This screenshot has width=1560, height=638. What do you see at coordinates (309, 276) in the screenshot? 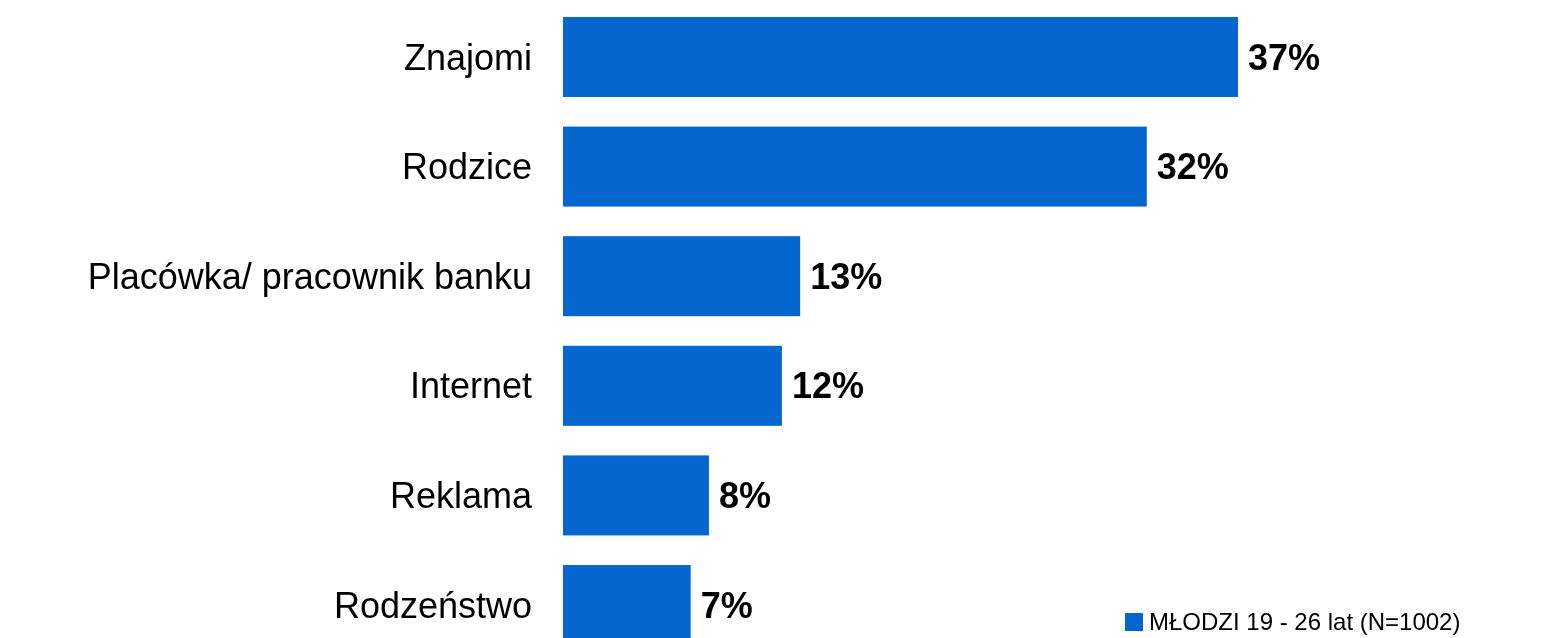
I see `y-tick-label: Placówka/ pracownik banku` at bounding box center [309, 276].